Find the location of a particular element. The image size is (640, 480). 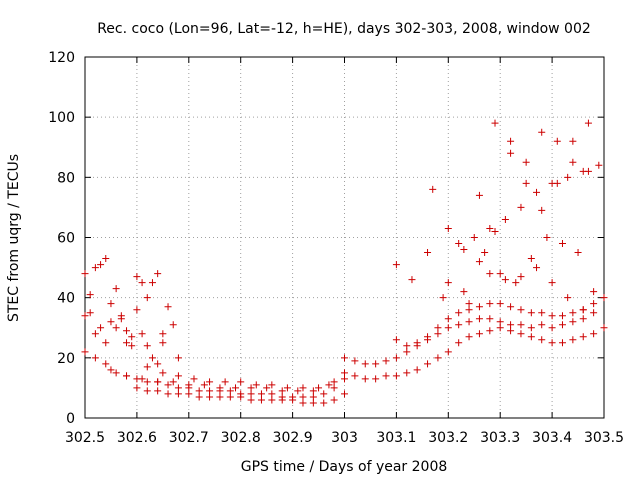

x-tick-label: 302.6 is located at coordinates (137, 438).